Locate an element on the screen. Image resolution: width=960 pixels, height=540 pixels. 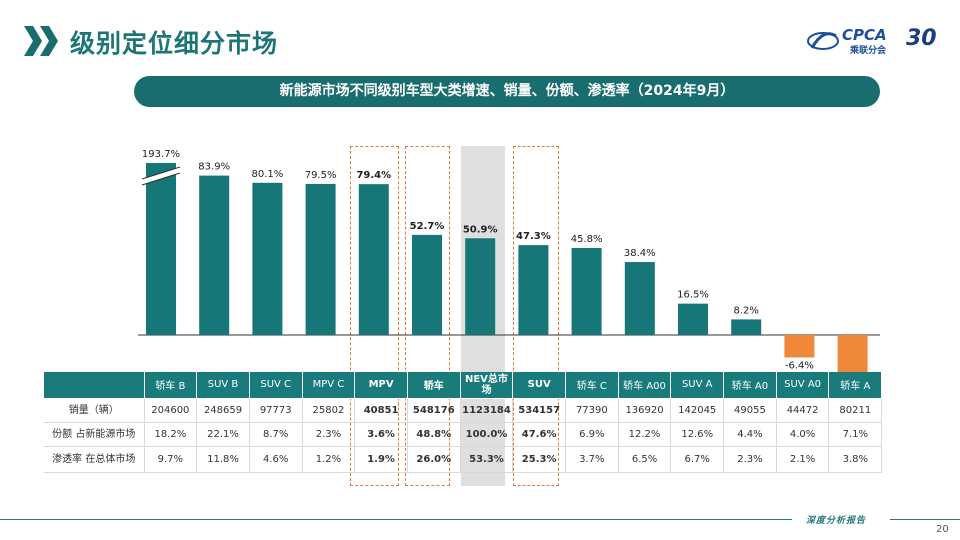
table-header-cell: 轿车 B is located at coordinates (171, 385).